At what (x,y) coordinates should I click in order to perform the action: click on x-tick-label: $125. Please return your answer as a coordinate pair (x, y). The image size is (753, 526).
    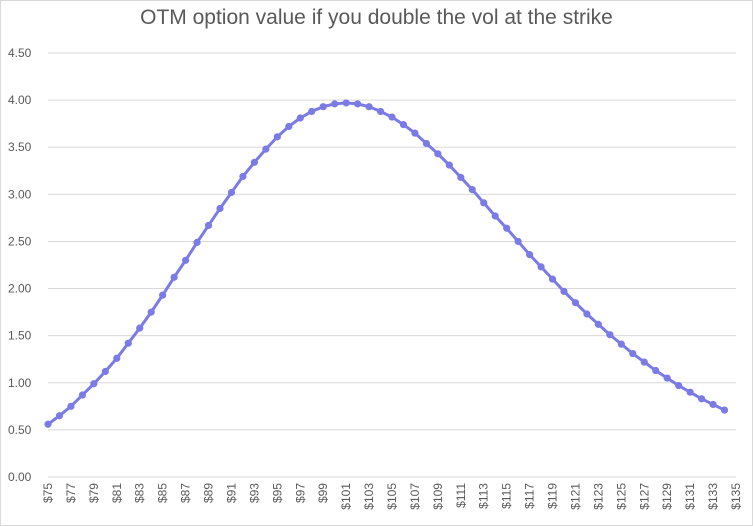
    Looking at the image, I should click on (621, 496).